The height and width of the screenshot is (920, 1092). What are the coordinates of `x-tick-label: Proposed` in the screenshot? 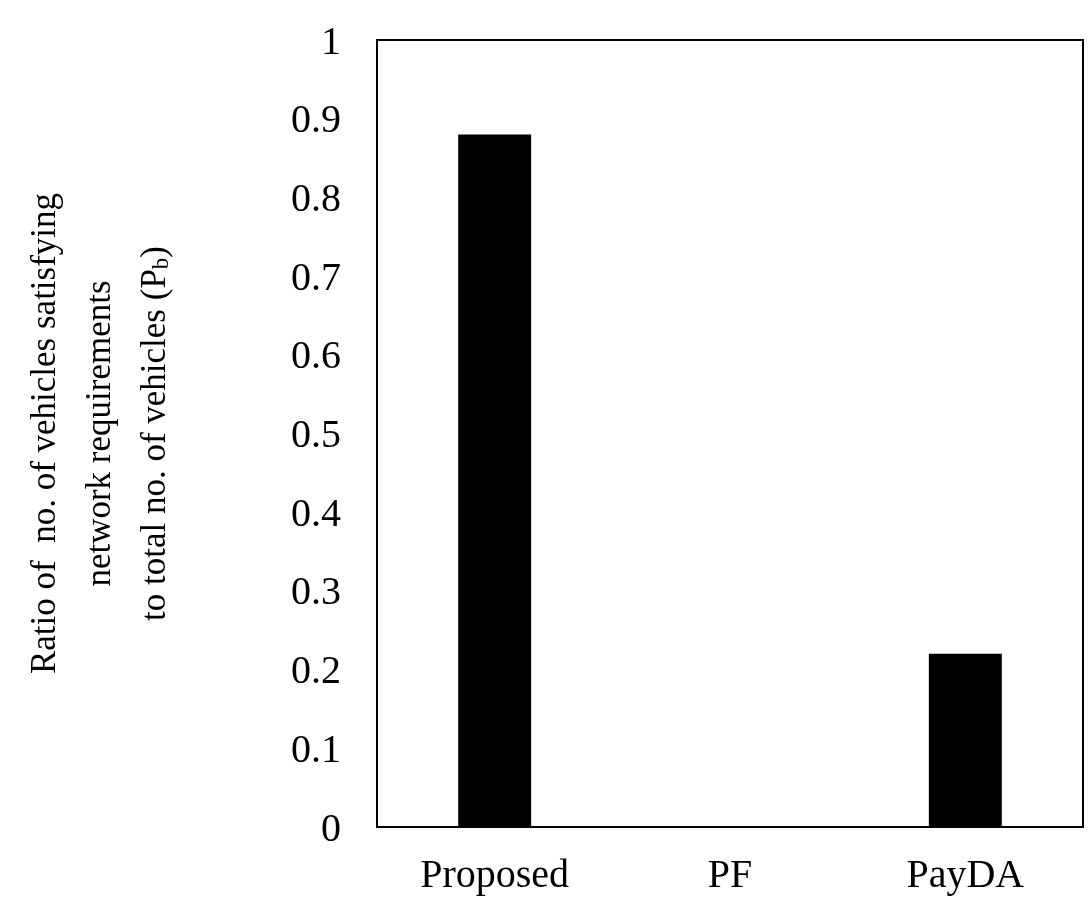 It's located at (495, 873).